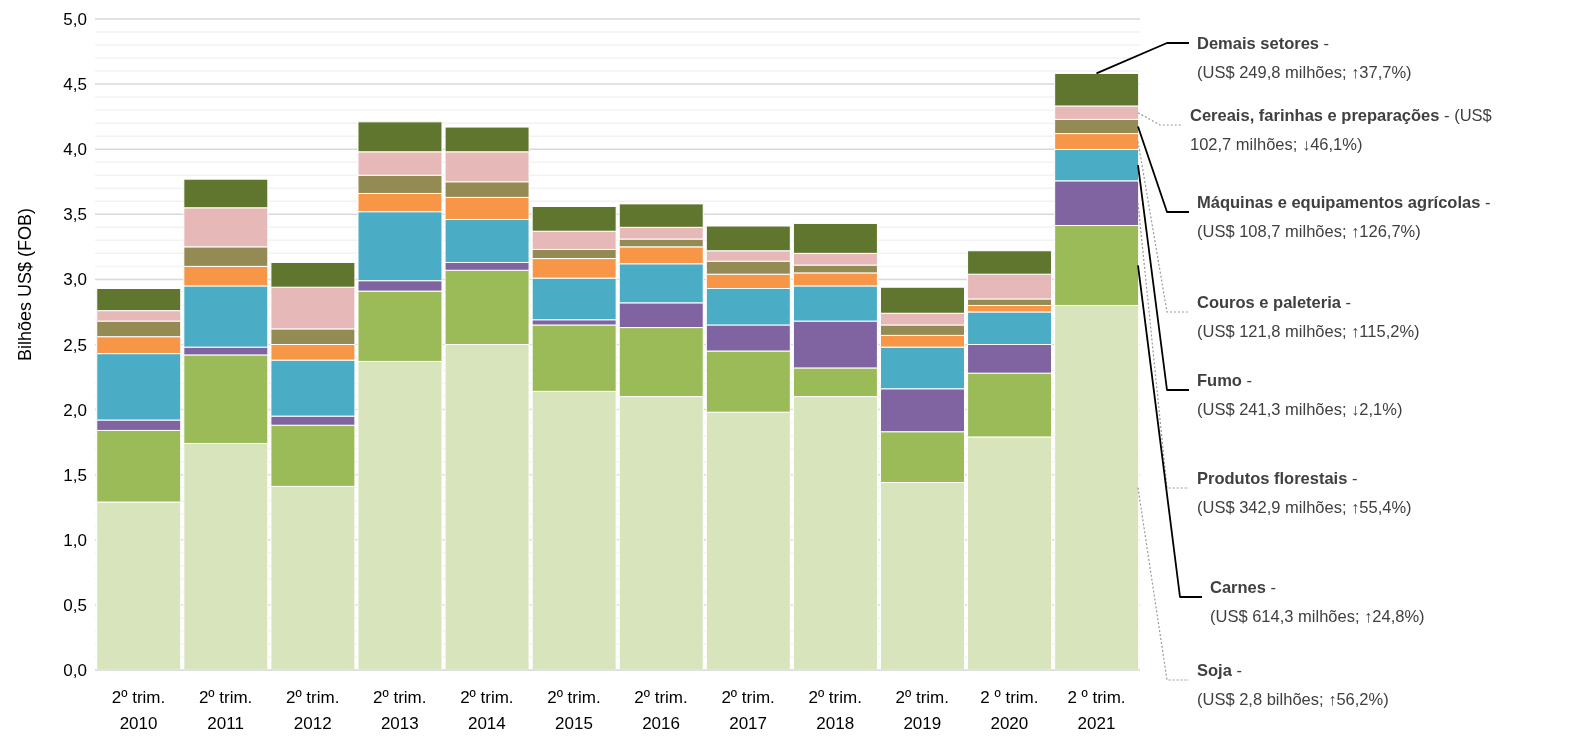 This screenshot has width=1583, height=748. Describe the element at coordinates (574, 710) in the screenshot. I see `x-tick-label: 2º trim. 2015` at that location.